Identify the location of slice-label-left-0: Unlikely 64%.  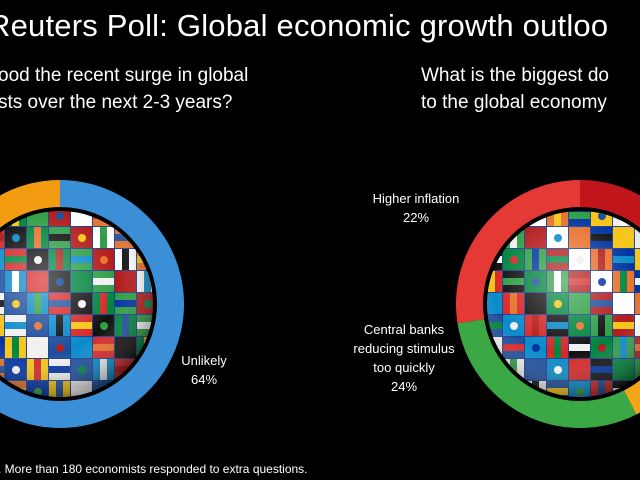
(204, 370).